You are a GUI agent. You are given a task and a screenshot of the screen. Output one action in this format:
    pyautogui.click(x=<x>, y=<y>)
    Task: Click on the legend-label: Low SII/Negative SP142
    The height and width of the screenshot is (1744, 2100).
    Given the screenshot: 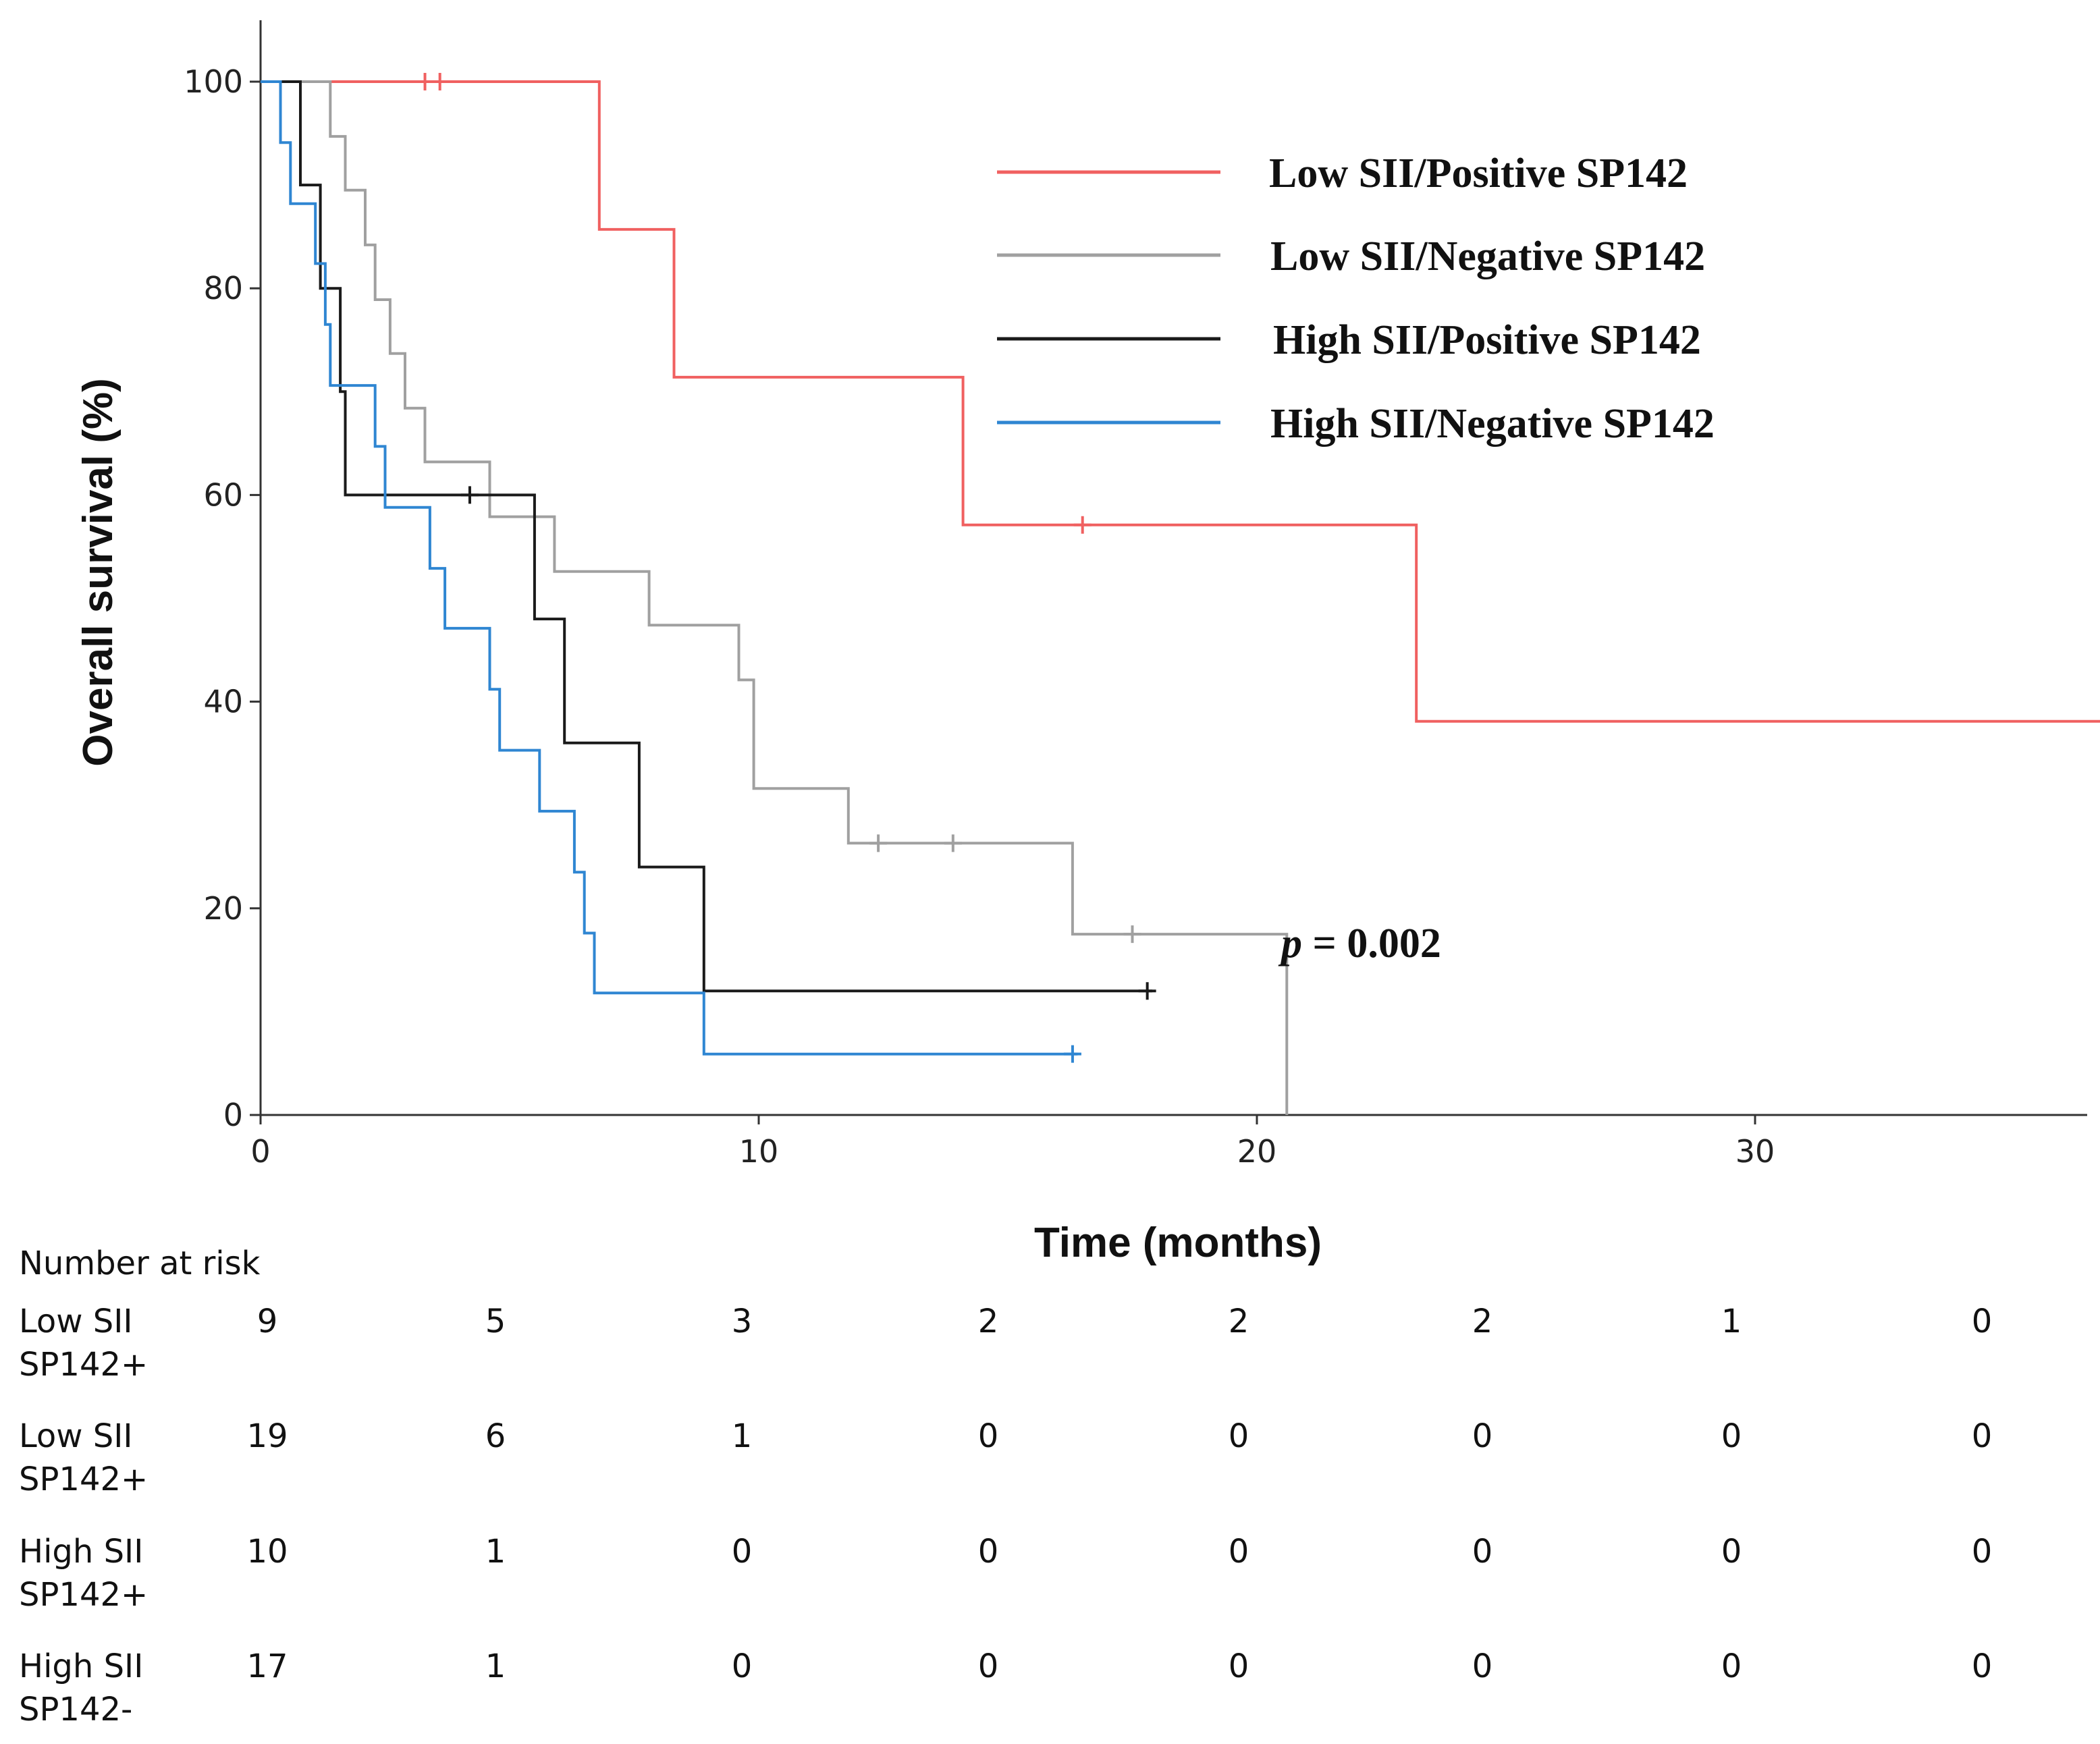 What is the action you would take?
    pyautogui.click(x=1487, y=257)
    